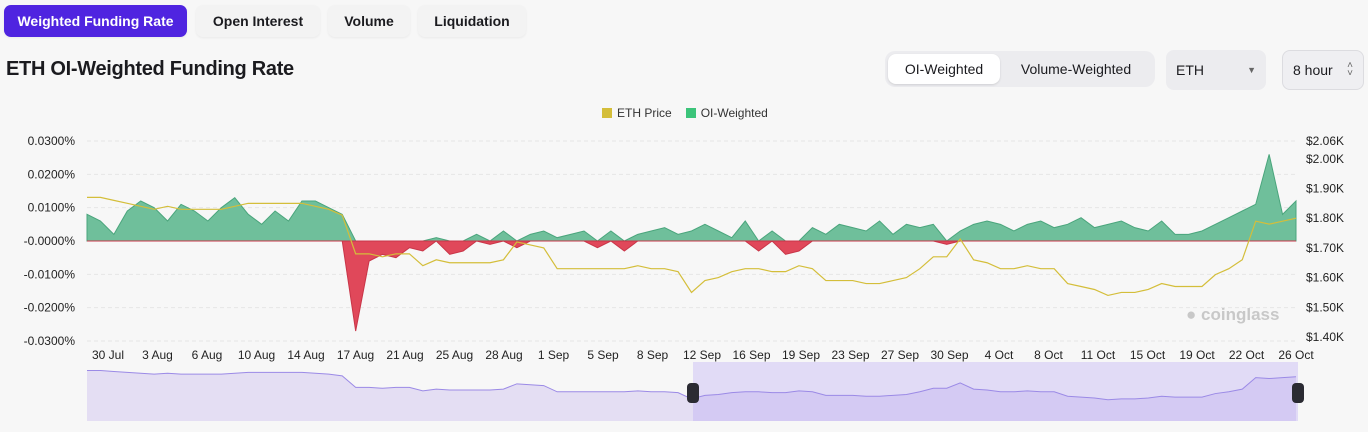  What do you see at coordinates (644, 113) in the screenshot?
I see `legend-label: ETH Price` at bounding box center [644, 113].